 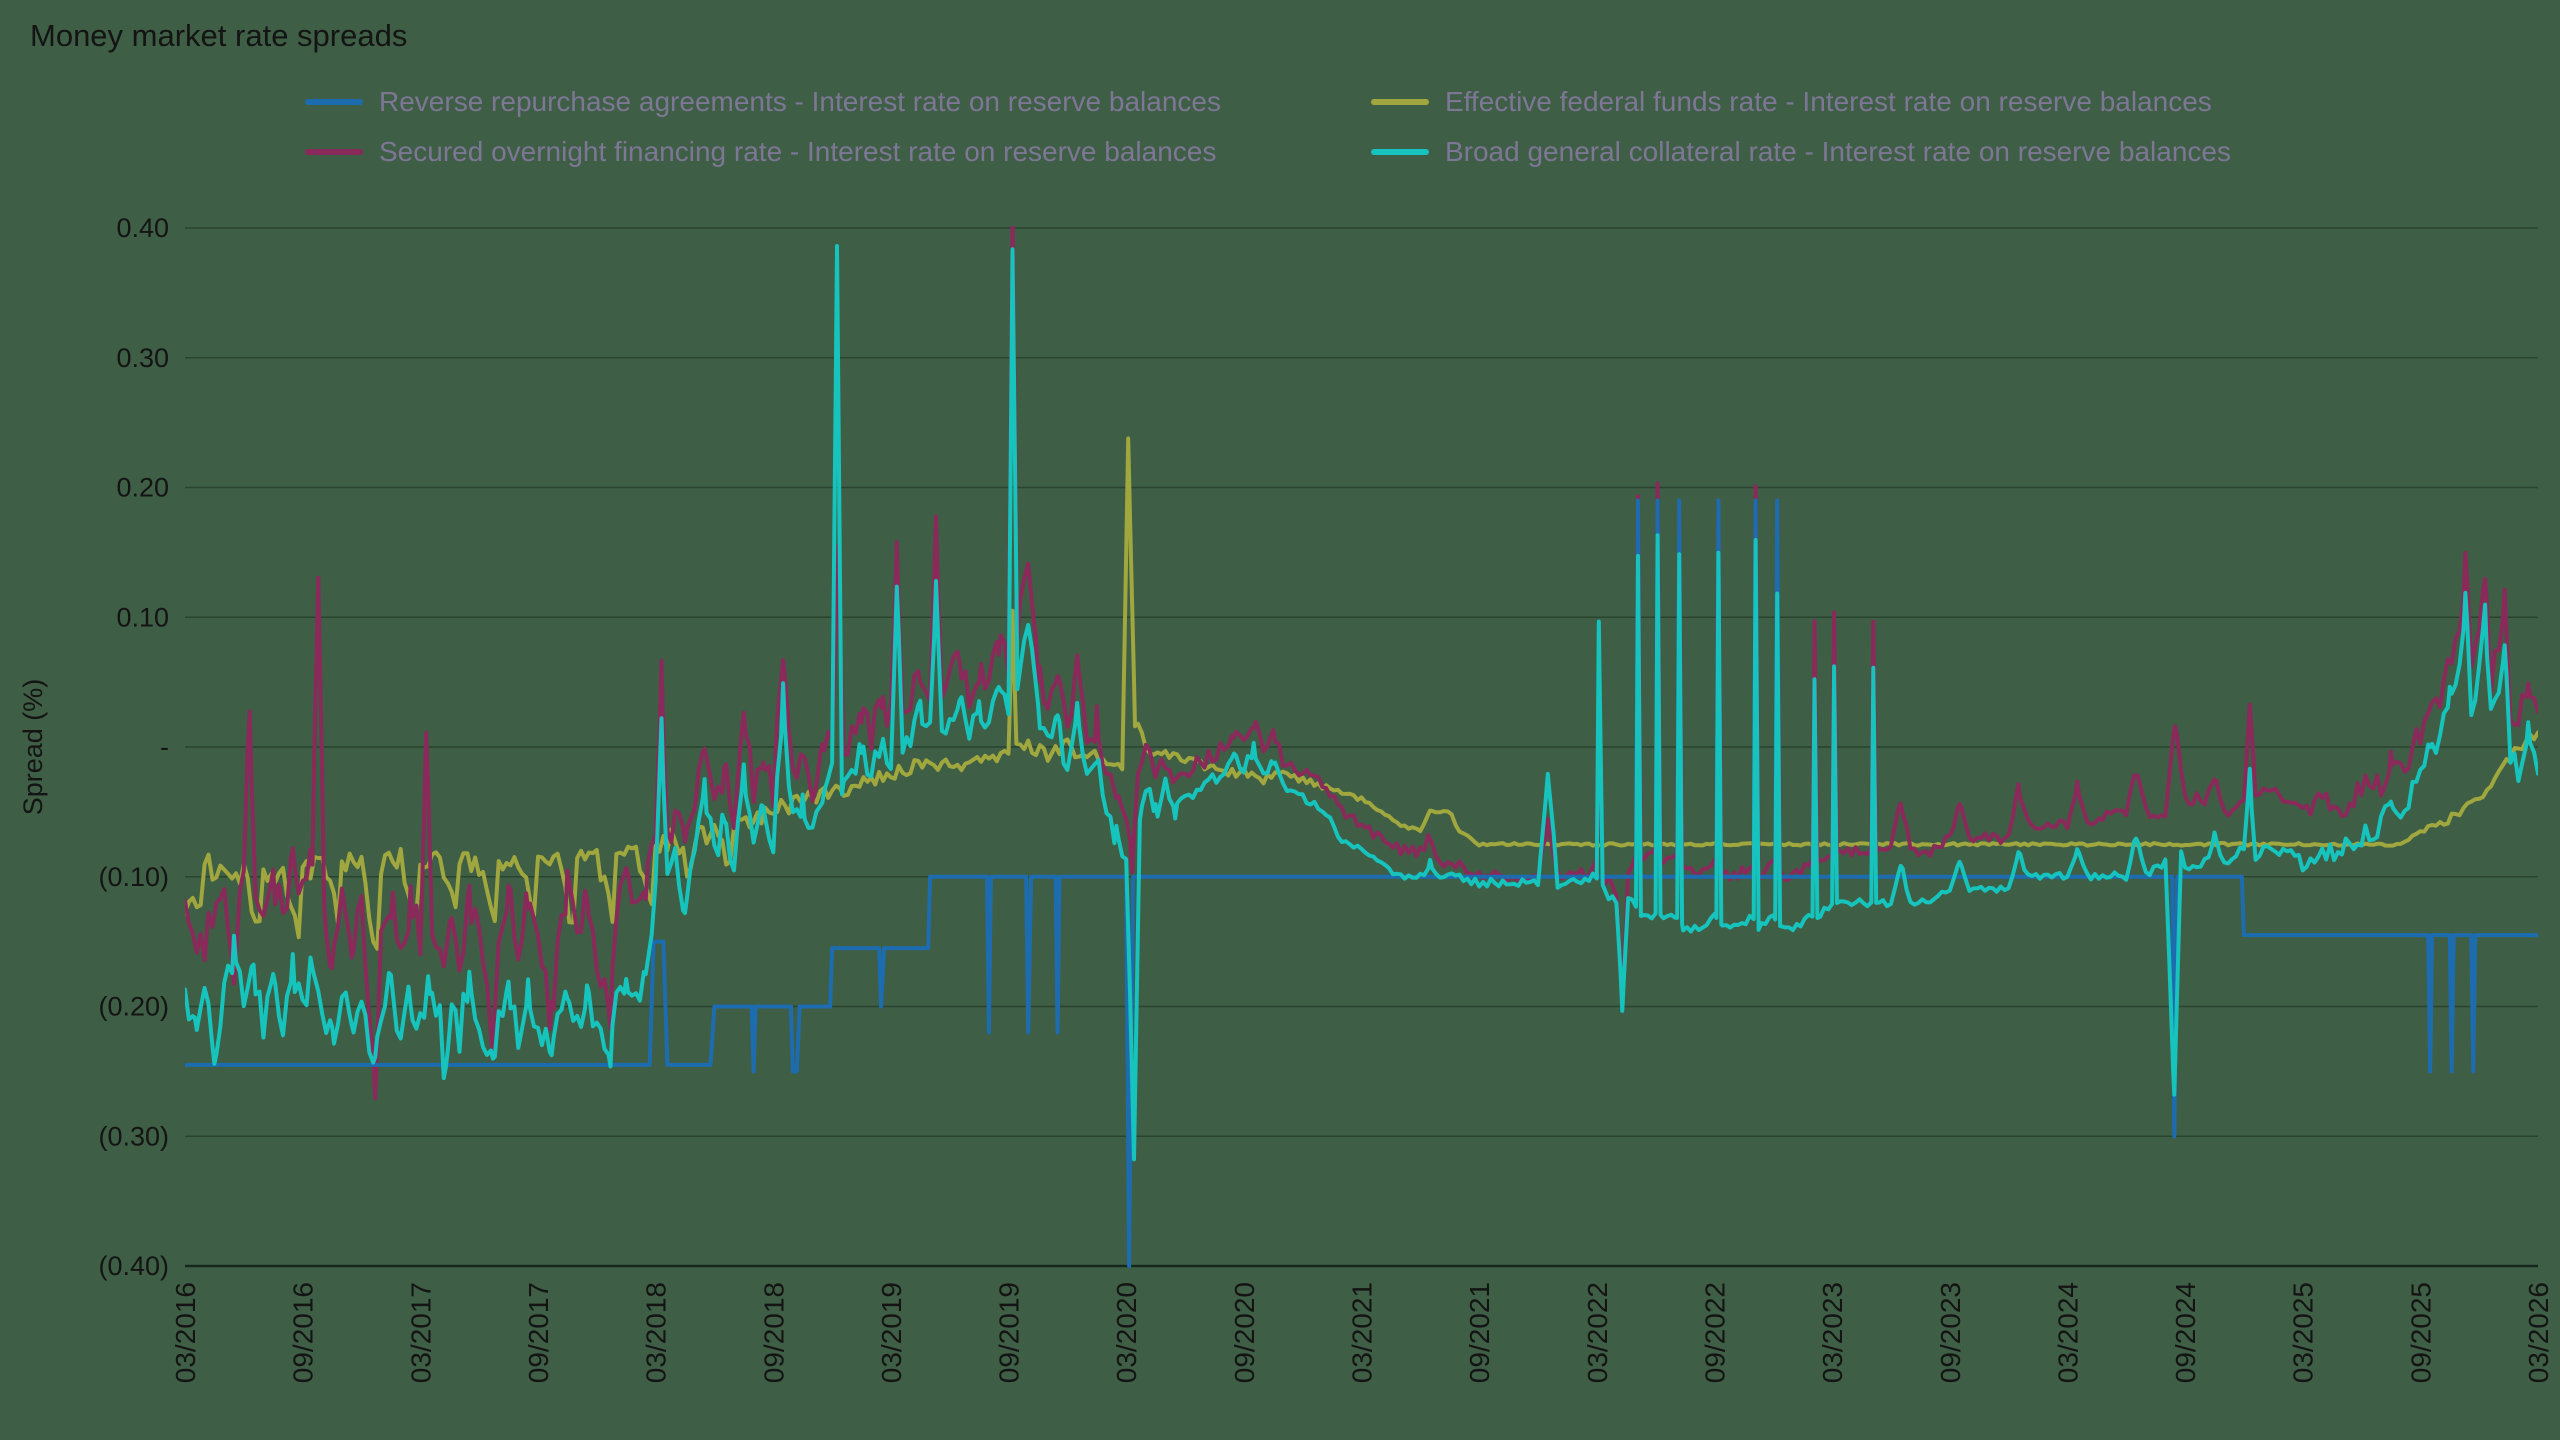 I want to click on x-tick-label: 09/2023, so click(x=1950, y=1332).